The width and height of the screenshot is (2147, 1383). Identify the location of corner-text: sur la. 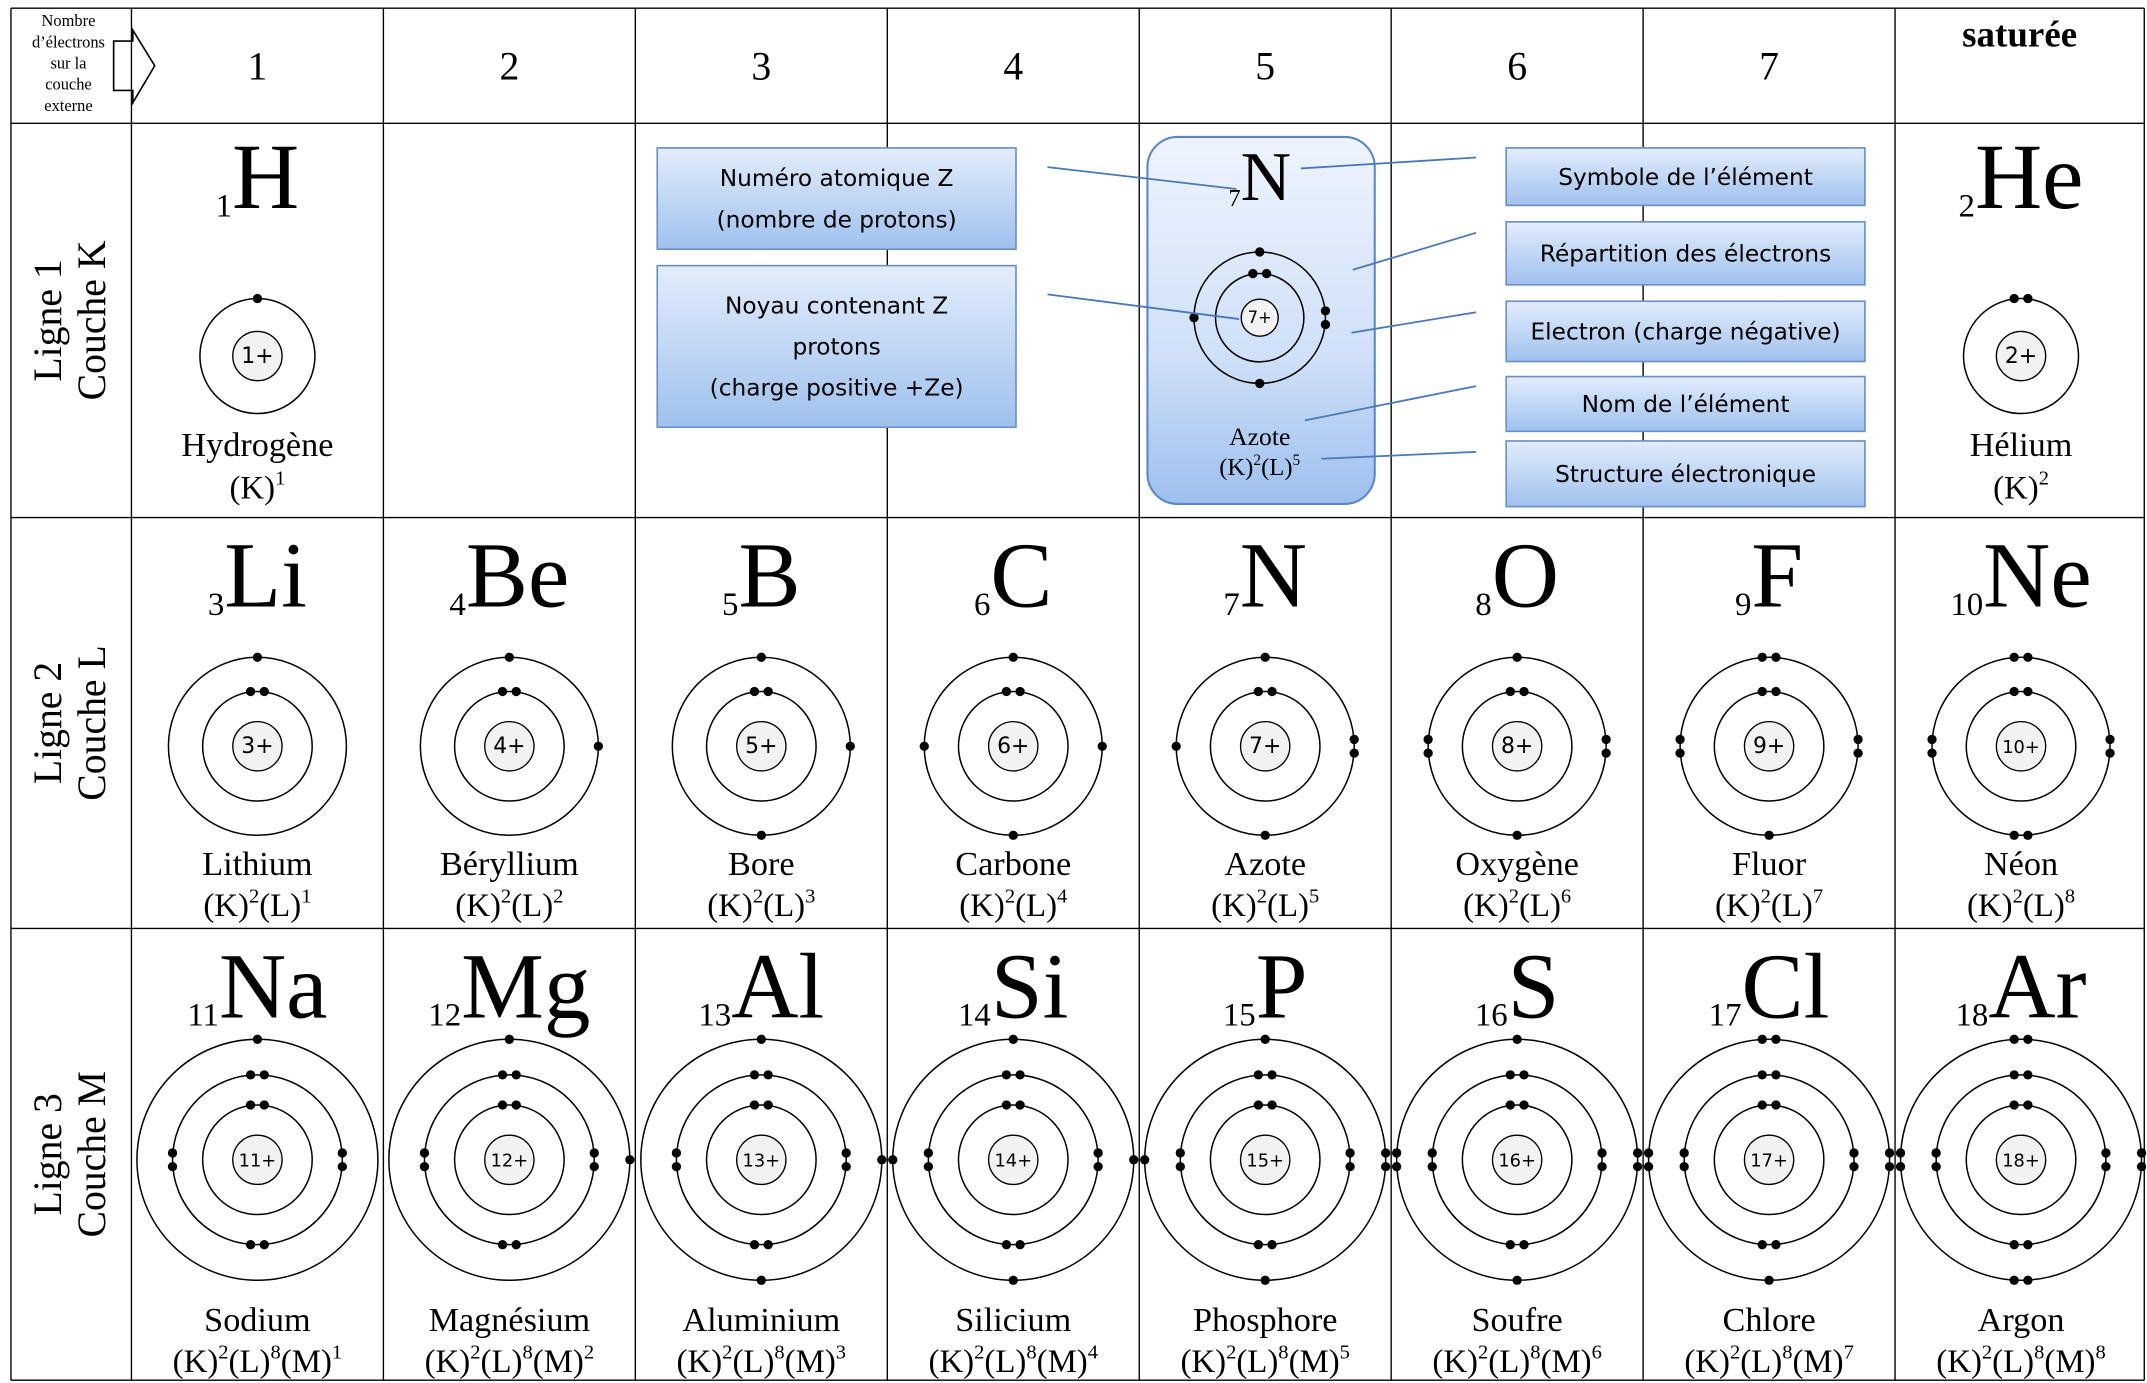
(68, 62).